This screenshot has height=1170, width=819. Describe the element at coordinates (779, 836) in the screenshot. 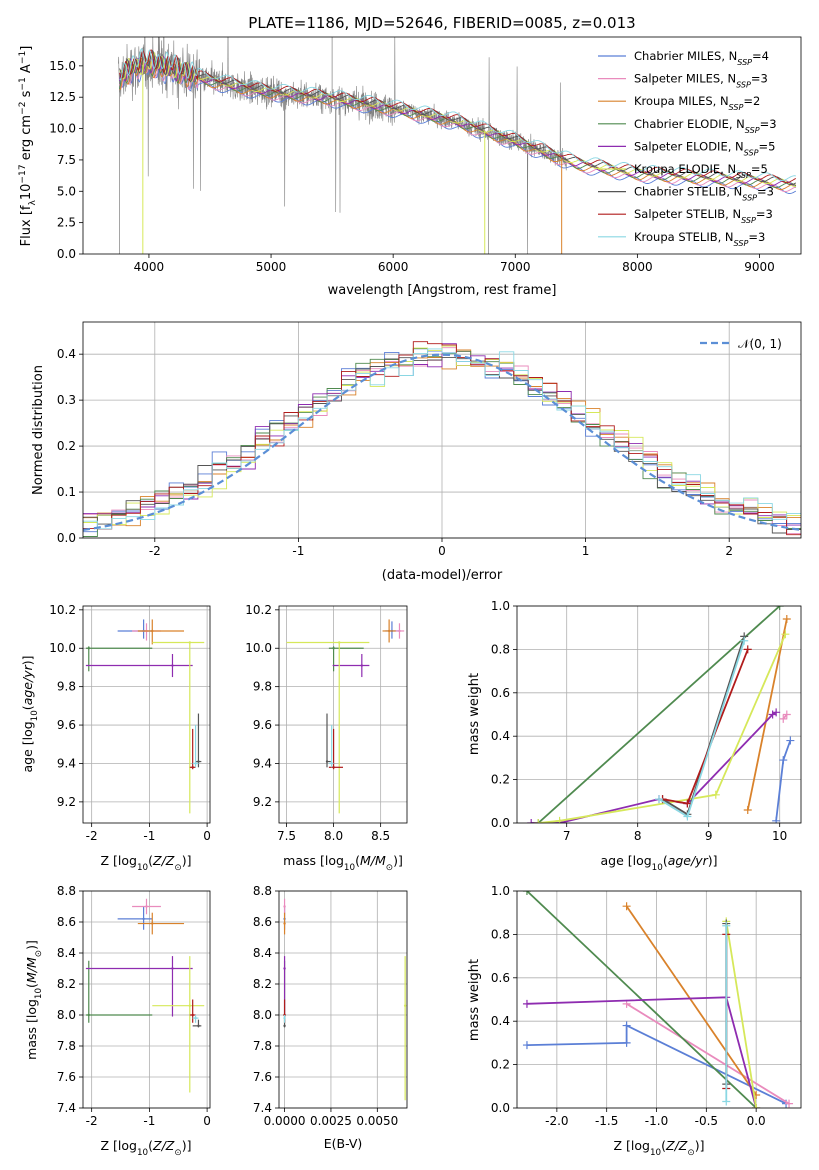

I see `x-tick-label: 10` at that location.